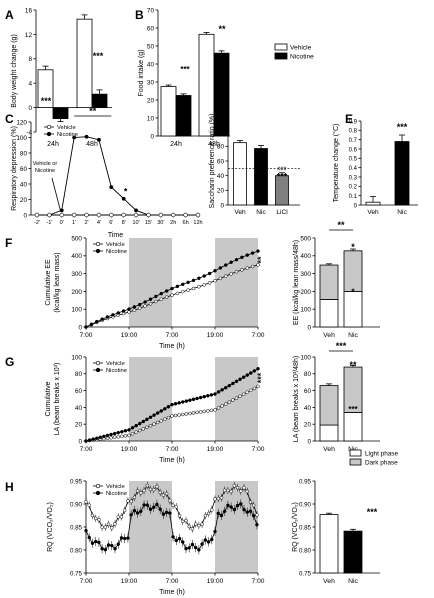  I want to click on y-tick-label: 80, so click(24, 153).